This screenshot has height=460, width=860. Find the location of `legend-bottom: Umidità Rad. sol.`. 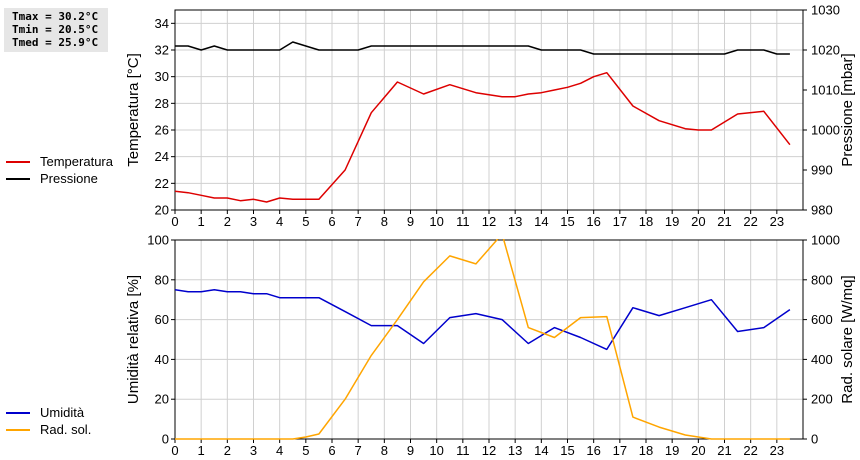

legend-bottom: Umidità Rad. sol. is located at coordinates (48, 421).